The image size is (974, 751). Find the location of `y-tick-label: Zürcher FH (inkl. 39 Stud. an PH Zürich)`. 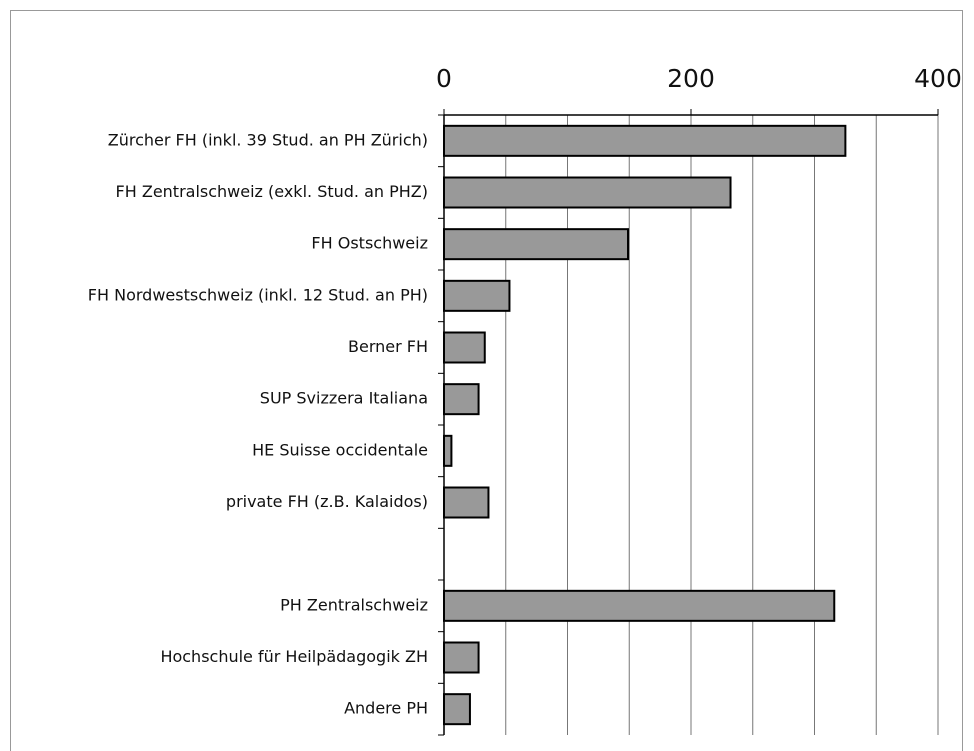

y-tick-label: Zürcher FH (inkl. 39 Stud. an PH Zürich) is located at coordinates (268, 139).